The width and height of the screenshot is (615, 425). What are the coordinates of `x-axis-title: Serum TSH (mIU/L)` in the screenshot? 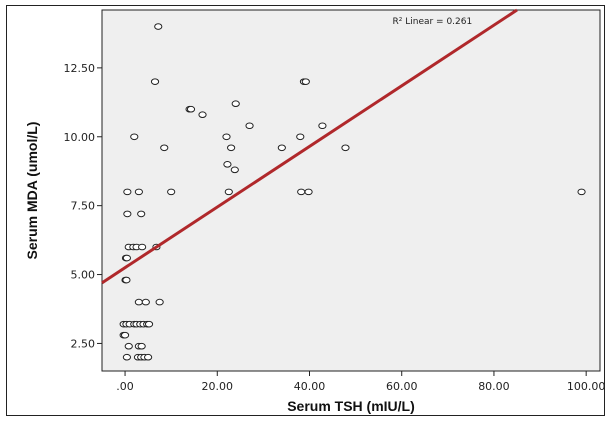 It's located at (351, 406).